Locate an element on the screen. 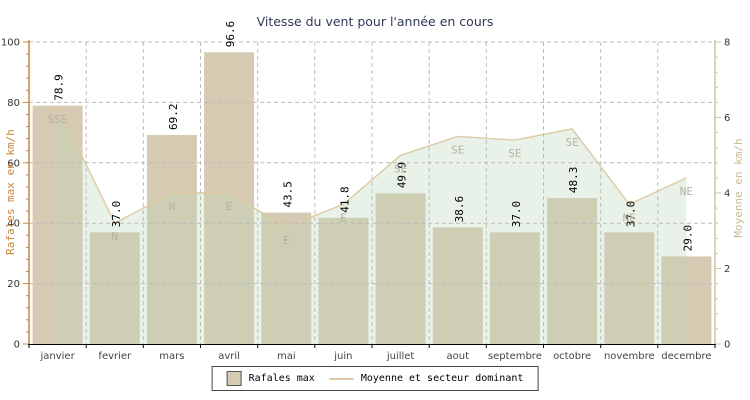 Image resolution: width=750 pixels, height=400 pixels. bar-janvier is located at coordinates (57, 224).